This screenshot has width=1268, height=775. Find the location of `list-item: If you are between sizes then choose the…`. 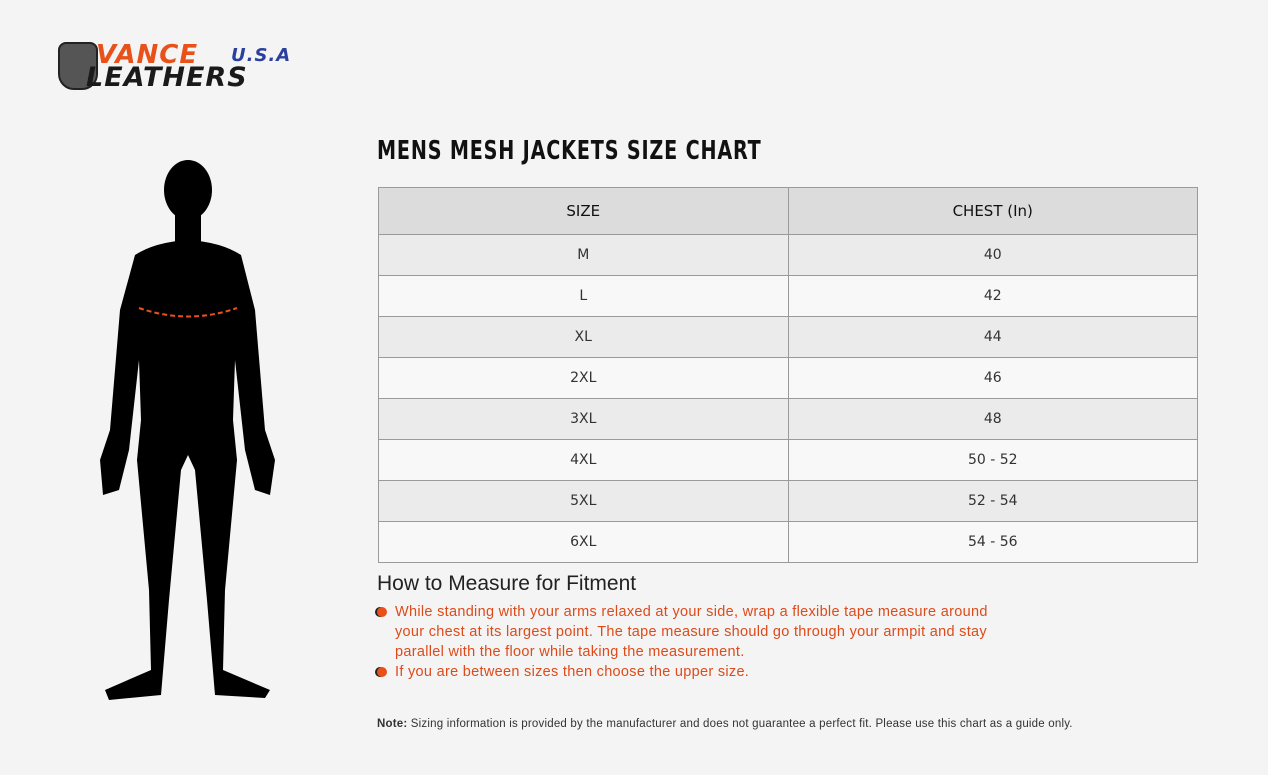

list-item: If you are between sizes then choose the… is located at coordinates (687, 672).